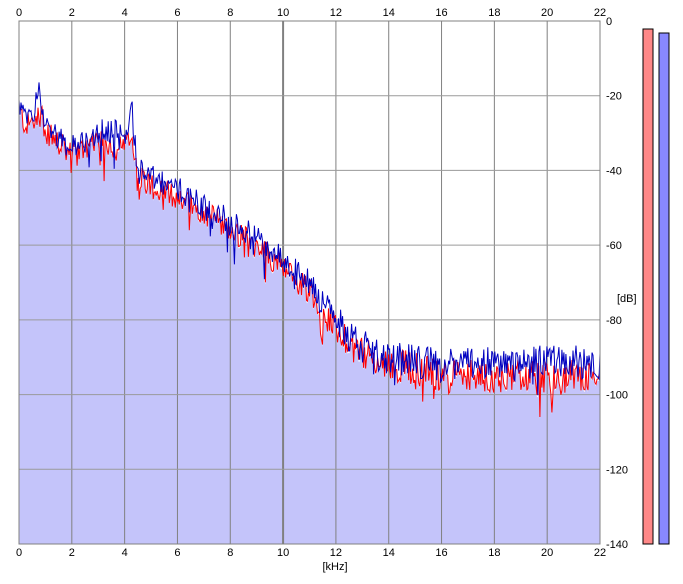 This screenshot has width=683, height=584. What do you see at coordinates (617, 470) in the screenshot?
I see `y-tick-label: -120` at bounding box center [617, 470].